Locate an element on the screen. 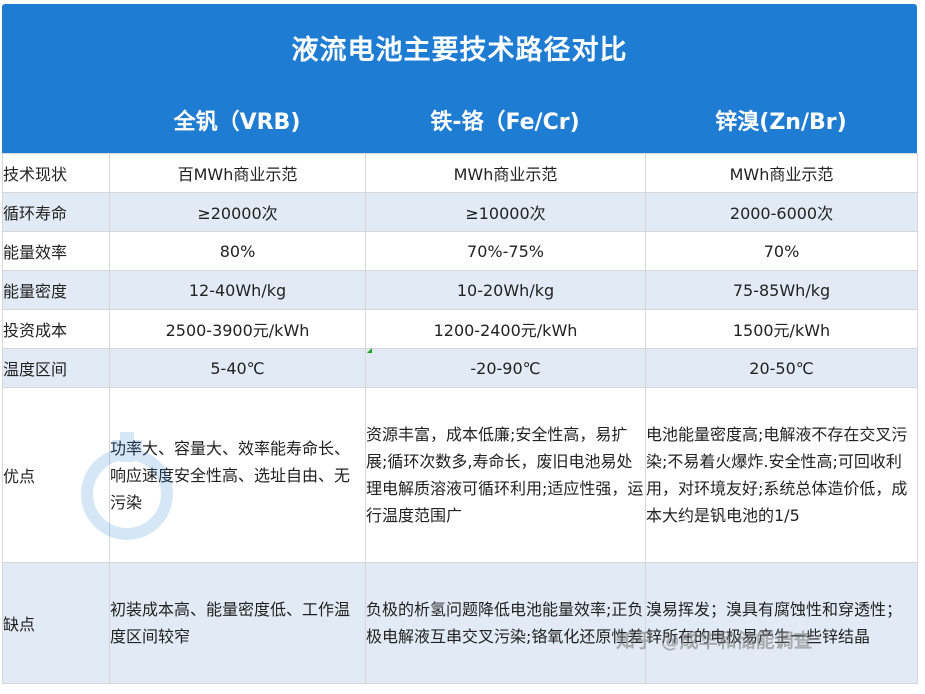 The image size is (925, 694). column-header-fecr: 铁-铬（Fe/Cr) is located at coordinates (505, 122).